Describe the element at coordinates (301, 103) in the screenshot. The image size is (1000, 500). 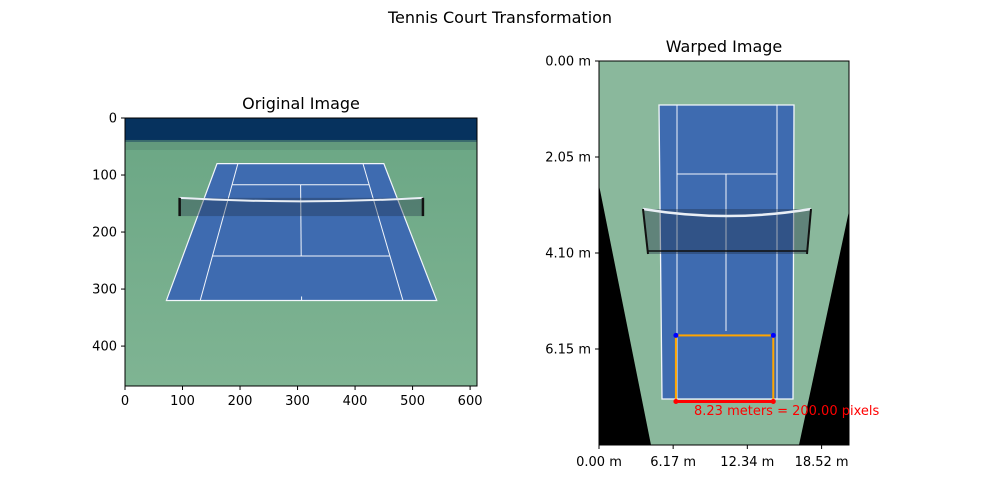
I see `original-image-title: Original Image` at that location.